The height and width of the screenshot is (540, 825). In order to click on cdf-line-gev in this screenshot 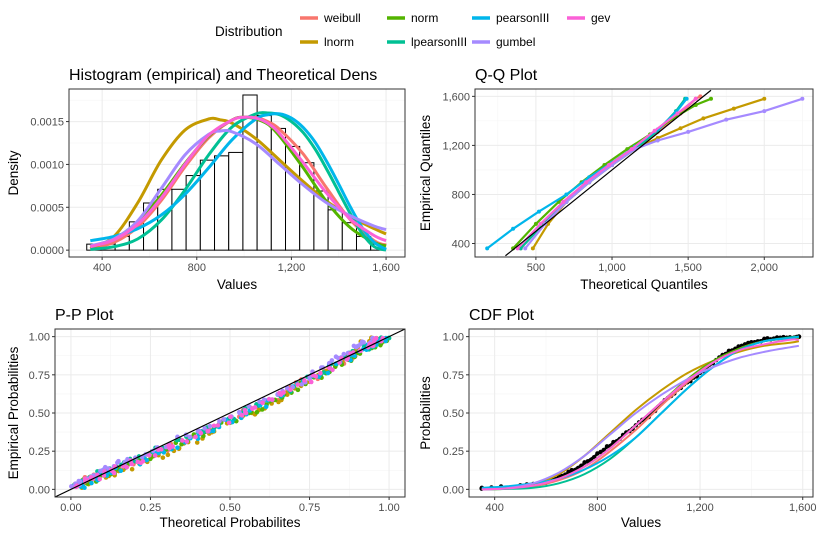, I will do `click(640, 414)`.